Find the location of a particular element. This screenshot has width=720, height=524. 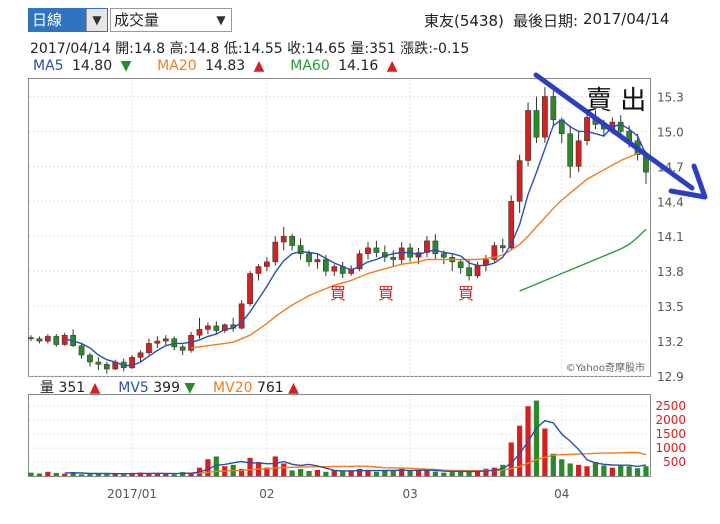

price-tick-label: 13.2 is located at coordinates (670, 342).